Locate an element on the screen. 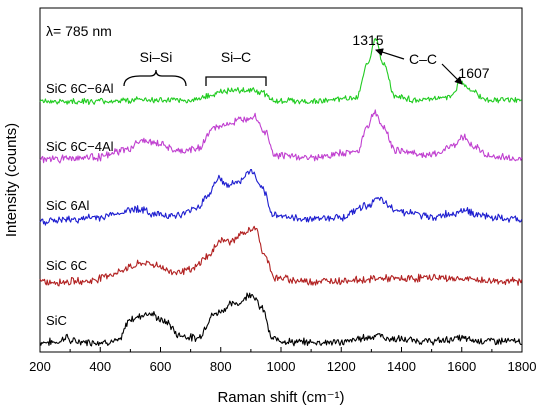 The width and height of the screenshot is (550, 415). x-tick-label: 1000 is located at coordinates (281, 366).